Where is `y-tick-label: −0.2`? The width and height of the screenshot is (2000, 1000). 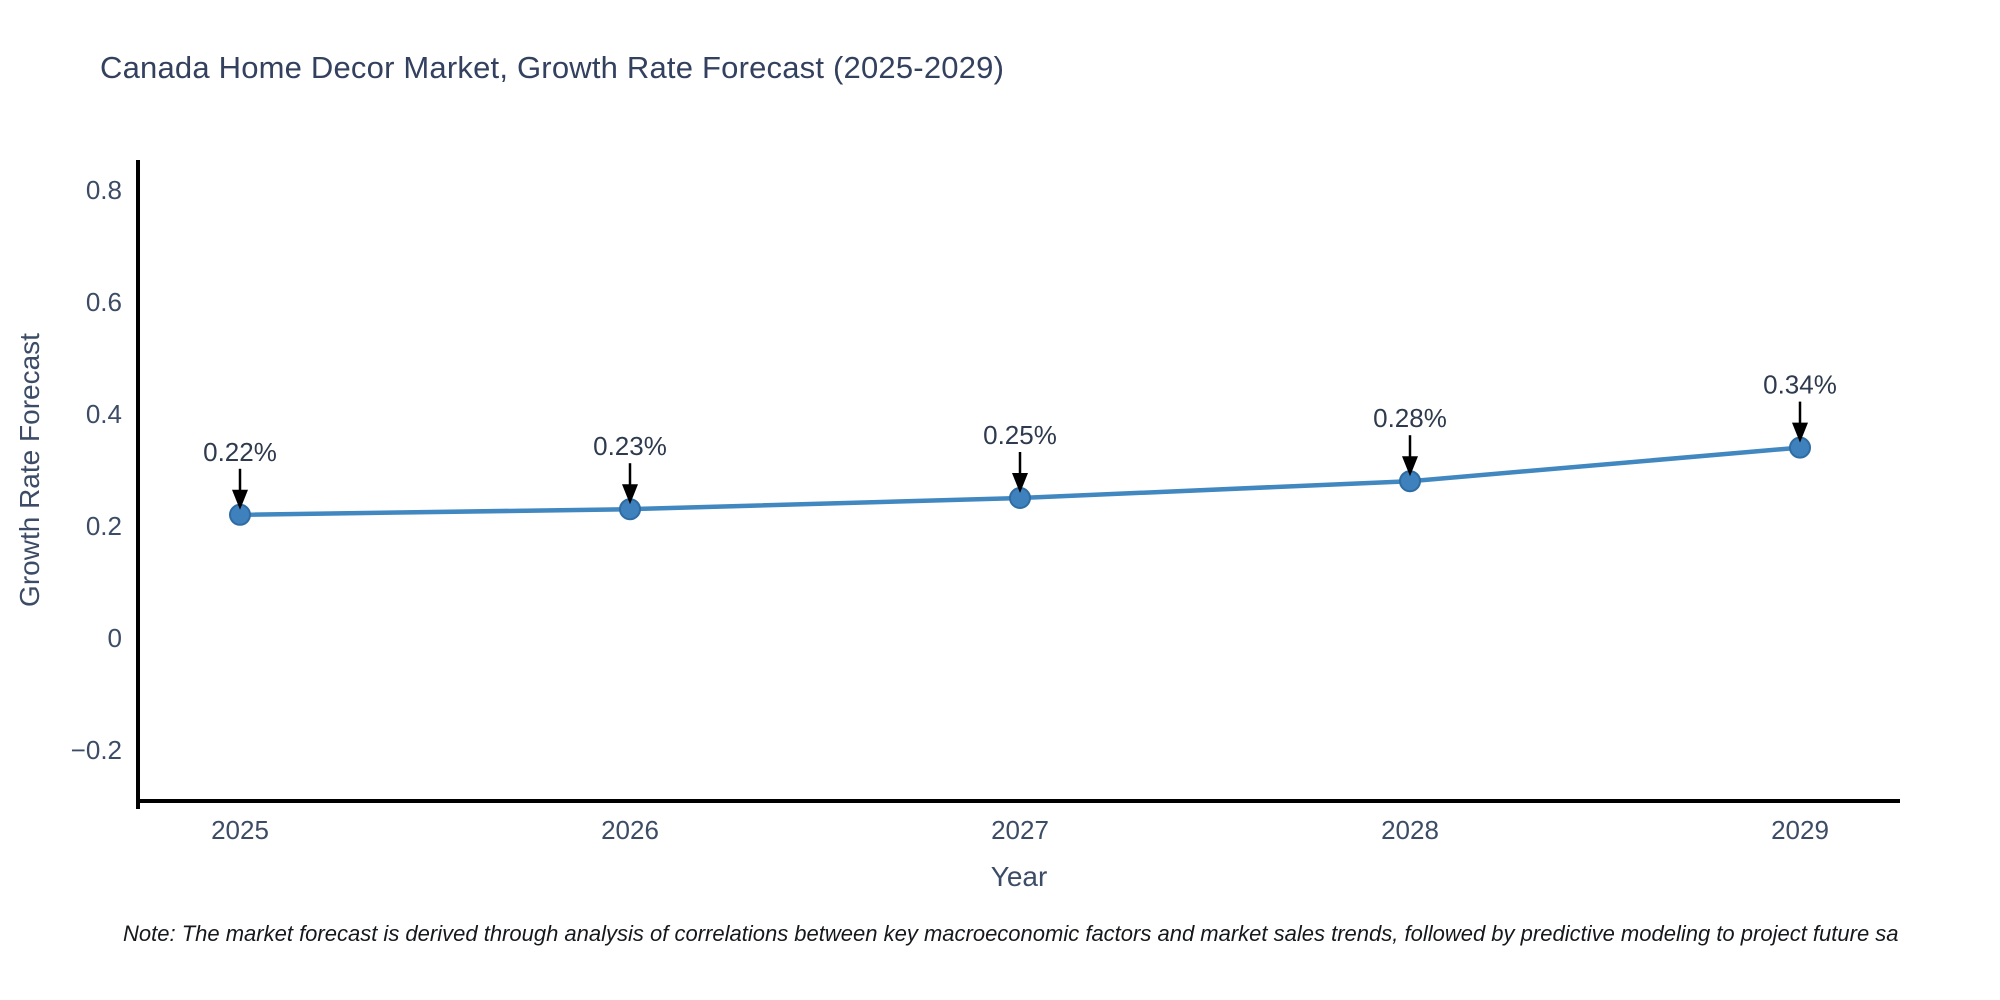
y-tick-label: −0.2 is located at coordinates (96, 750).